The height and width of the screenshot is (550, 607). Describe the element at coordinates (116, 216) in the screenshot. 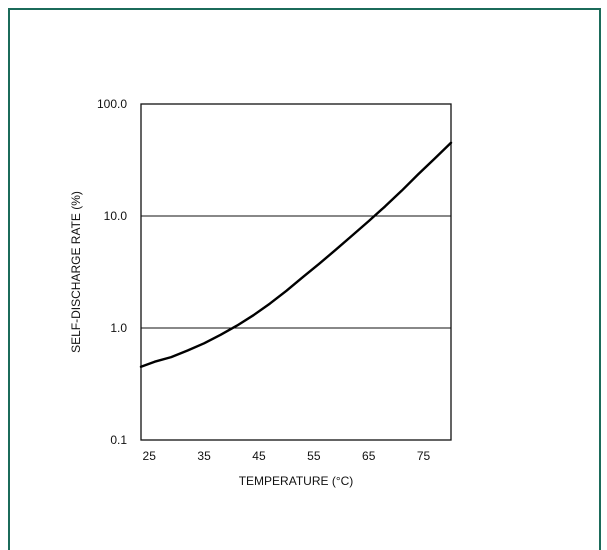

I see `y-tick-label: 10.0` at that location.